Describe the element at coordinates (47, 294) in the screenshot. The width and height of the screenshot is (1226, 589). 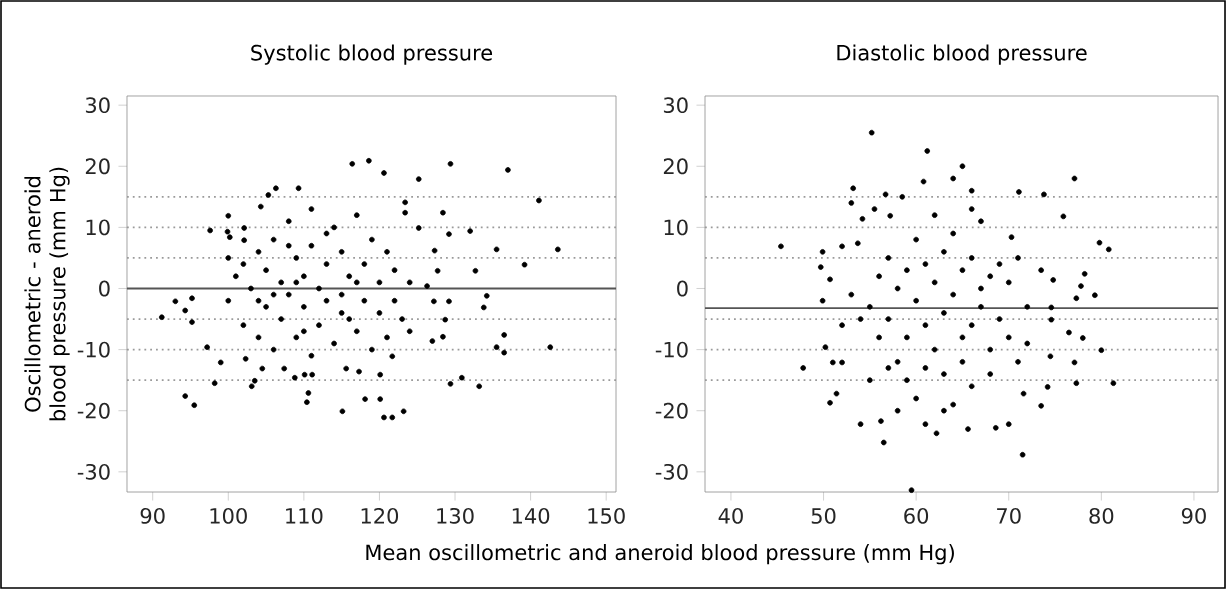
I see `y-axis-title: Oscillometric - aneroid blood pressure (mm Hg)` at that location.